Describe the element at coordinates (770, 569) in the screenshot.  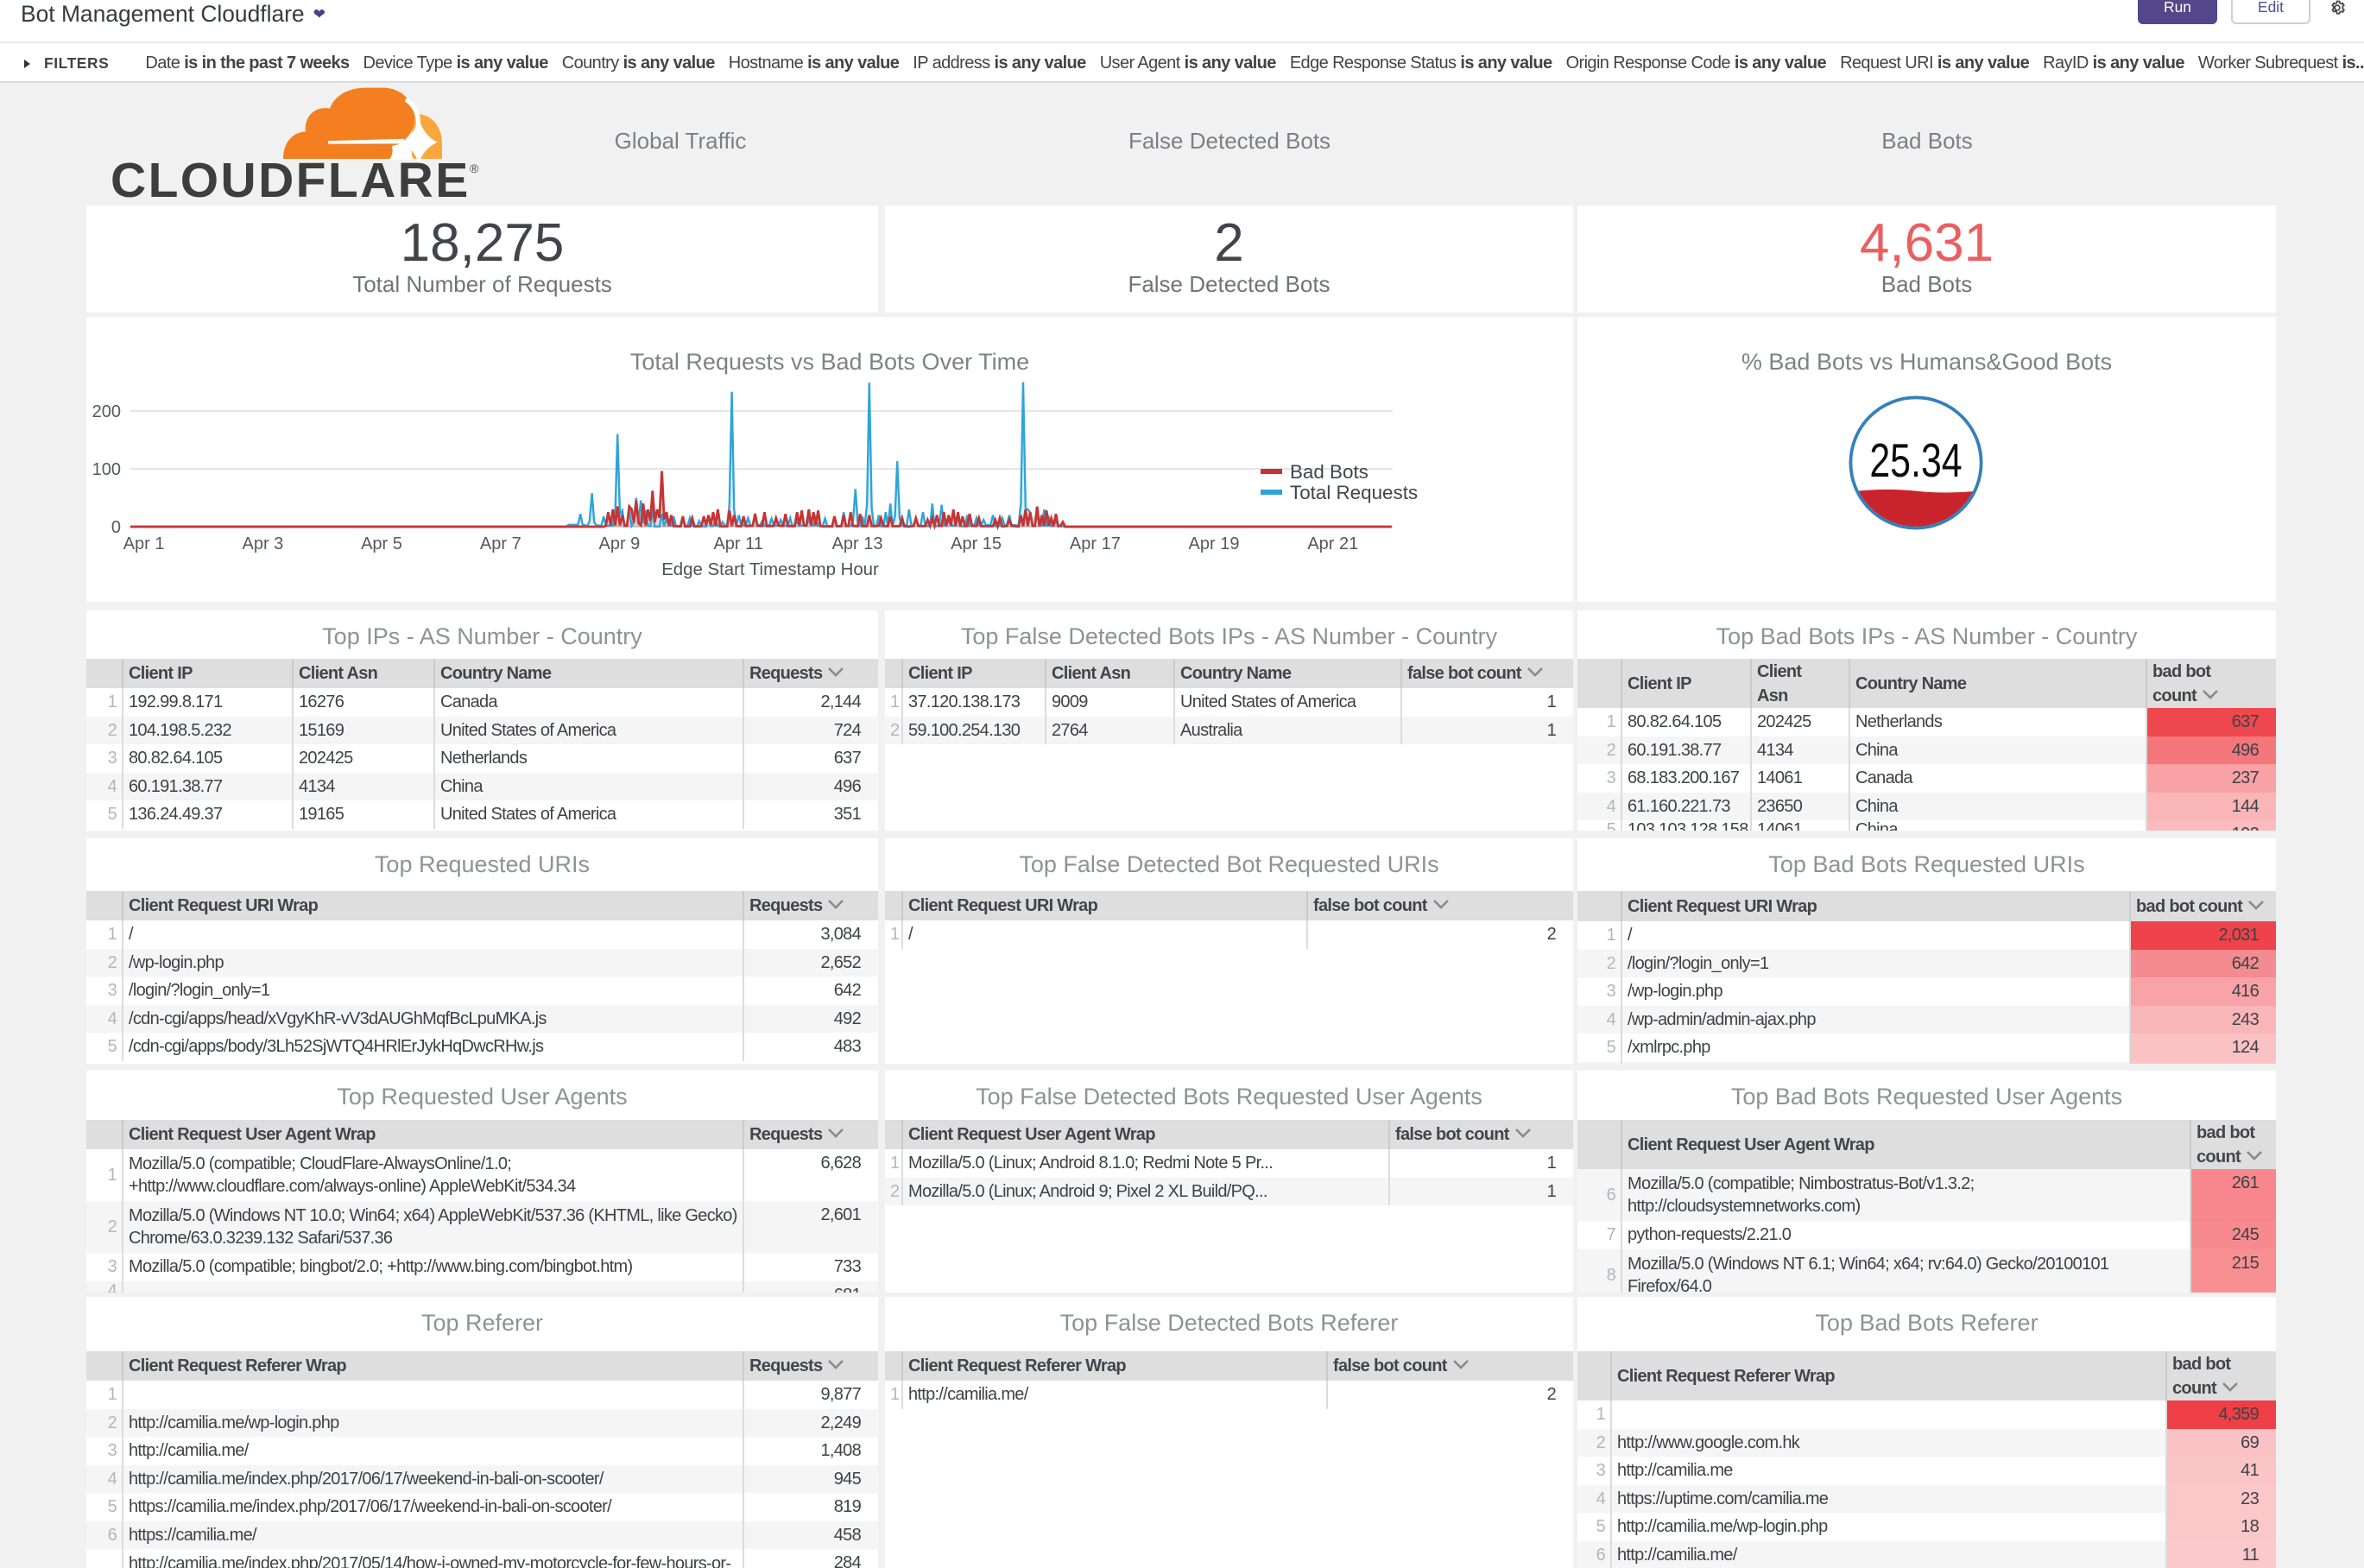
I see `svg-text: Edge Start Timestamp Hour` at that location.